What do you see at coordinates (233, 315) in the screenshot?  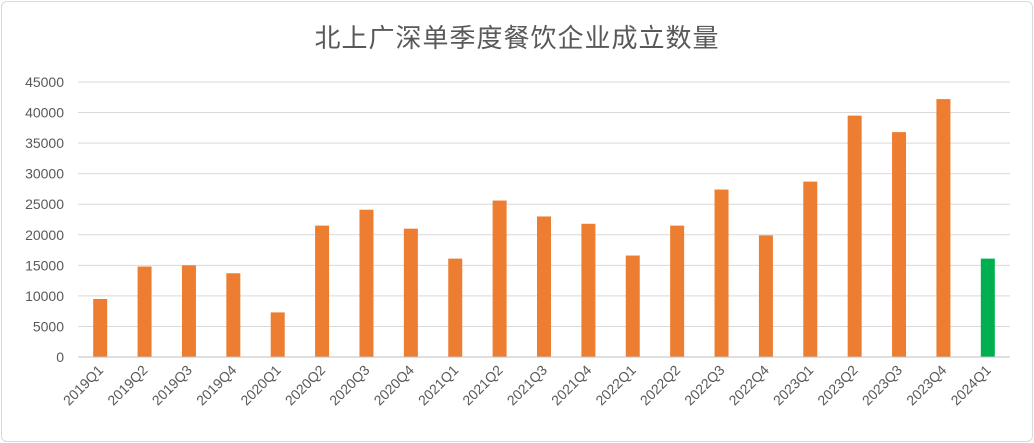 I see `bar-2019Q4` at bounding box center [233, 315].